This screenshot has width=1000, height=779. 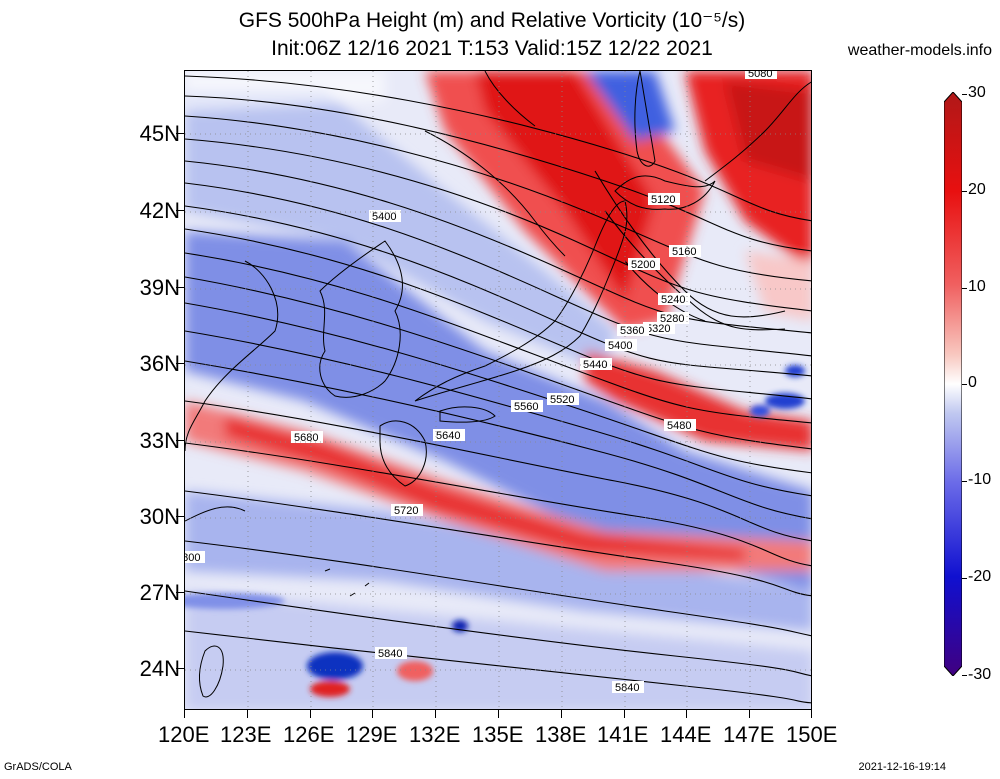 What do you see at coordinates (498, 734) in the screenshot?
I see `lon-label-135e: 135E` at bounding box center [498, 734].